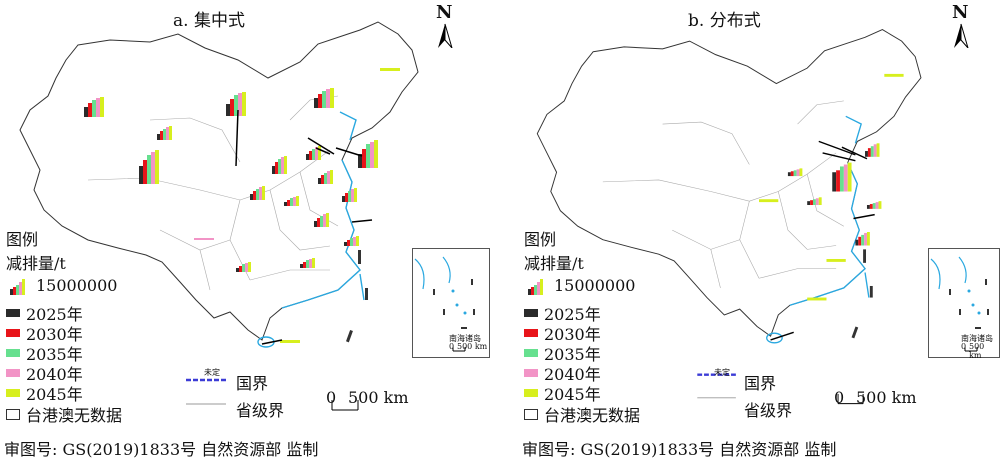 This screenshot has height=464, width=1000. What do you see at coordinates (209, 21) in the screenshot?
I see `panel-title: a. 集中式` at bounding box center [209, 21].